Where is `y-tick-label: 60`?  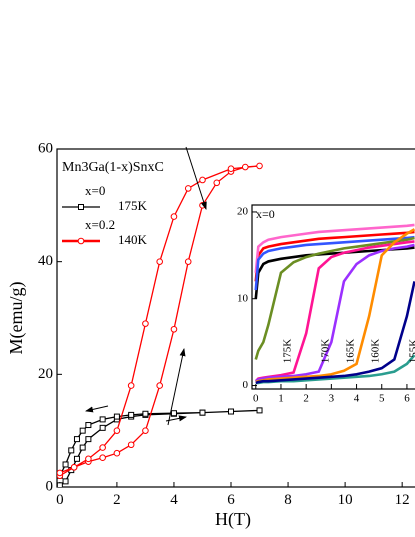 y-tick-label: 60 is located at coordinates (45, 148).